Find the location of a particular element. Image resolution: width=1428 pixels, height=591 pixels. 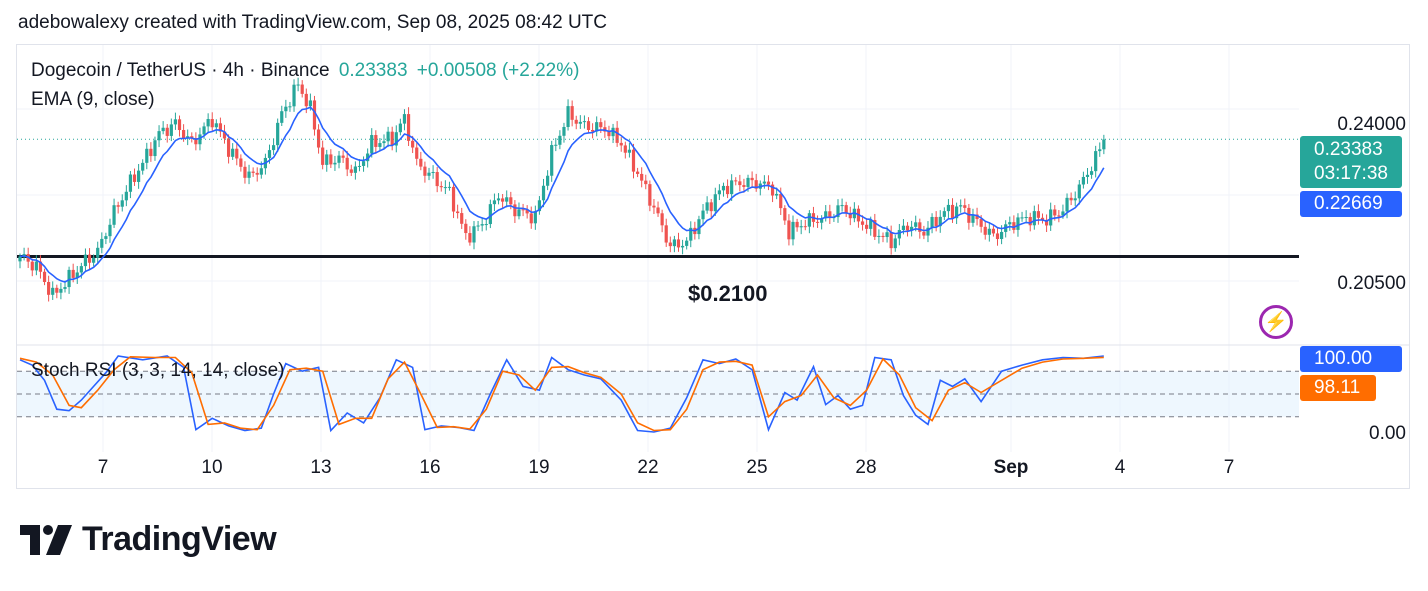

x-tick-Sep: Sep is located at coordinates (1011, 467).